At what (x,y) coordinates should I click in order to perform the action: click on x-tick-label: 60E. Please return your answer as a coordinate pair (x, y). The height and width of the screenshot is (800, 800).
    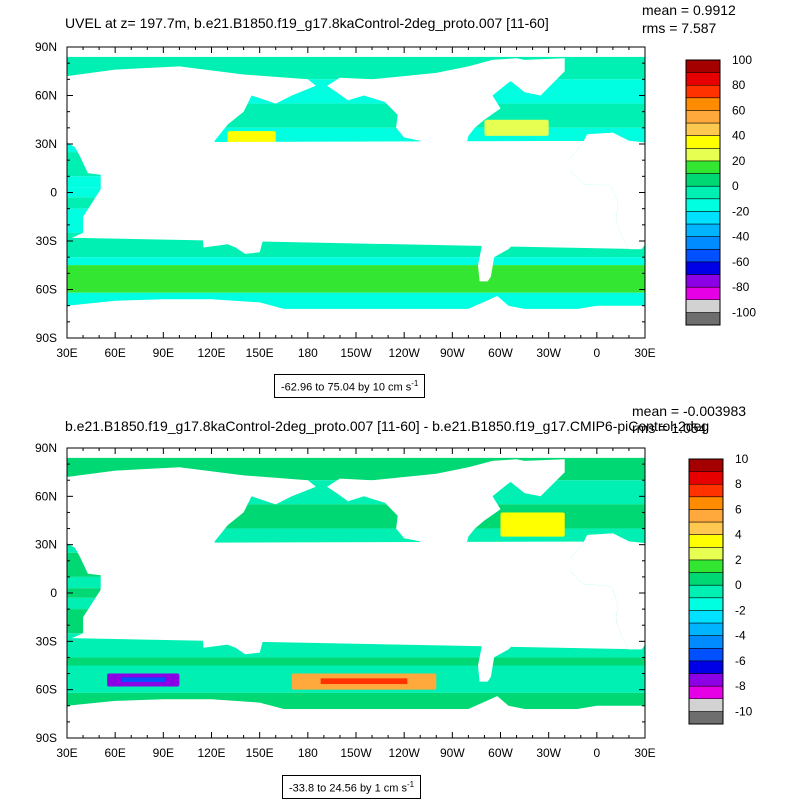
    Looking at the image, I should click on (114, 353).